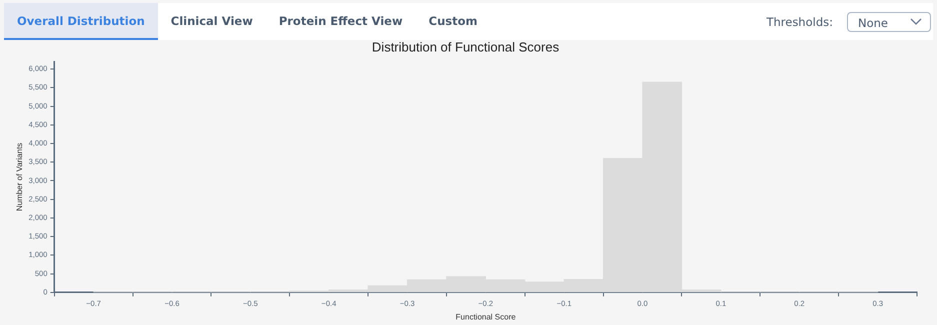  Describe the element at coordinates (466, 46) in the screenshot. I see `chart-title: Distribution of Functional Scores` at that location.